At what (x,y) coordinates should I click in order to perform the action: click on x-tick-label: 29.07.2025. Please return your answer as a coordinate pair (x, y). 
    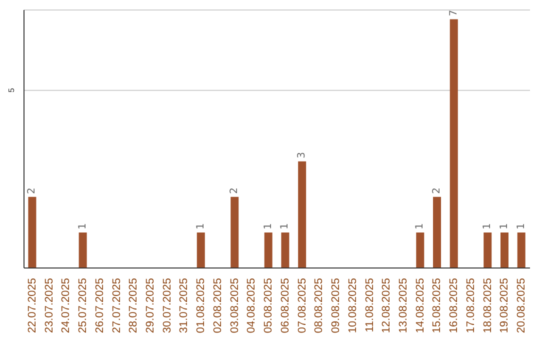
    Looking at the image, I should click on (150, 306).